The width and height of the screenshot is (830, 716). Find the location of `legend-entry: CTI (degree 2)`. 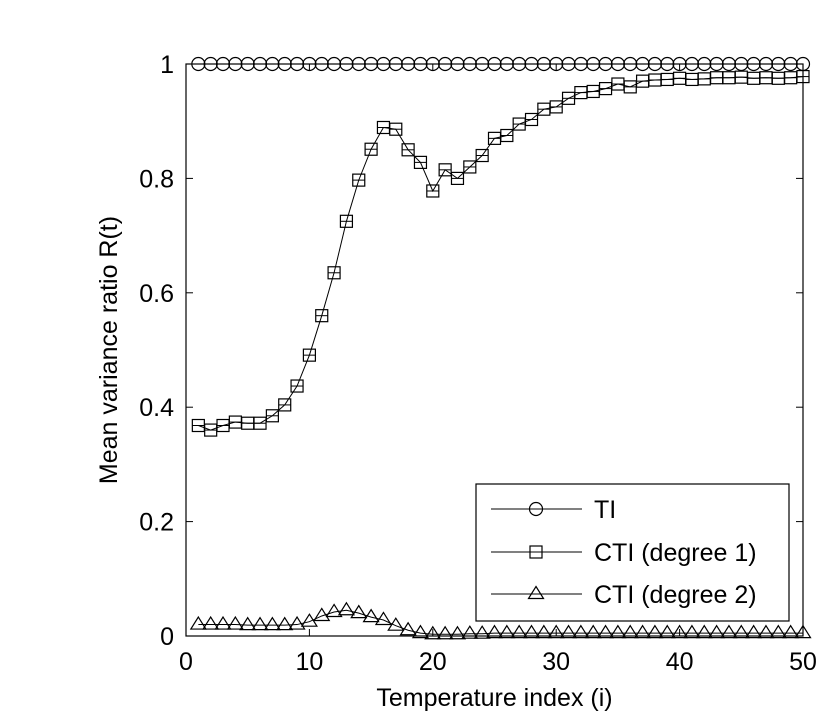

legend-entry: CTI (degree 2) is located at coordinates (624, 595).